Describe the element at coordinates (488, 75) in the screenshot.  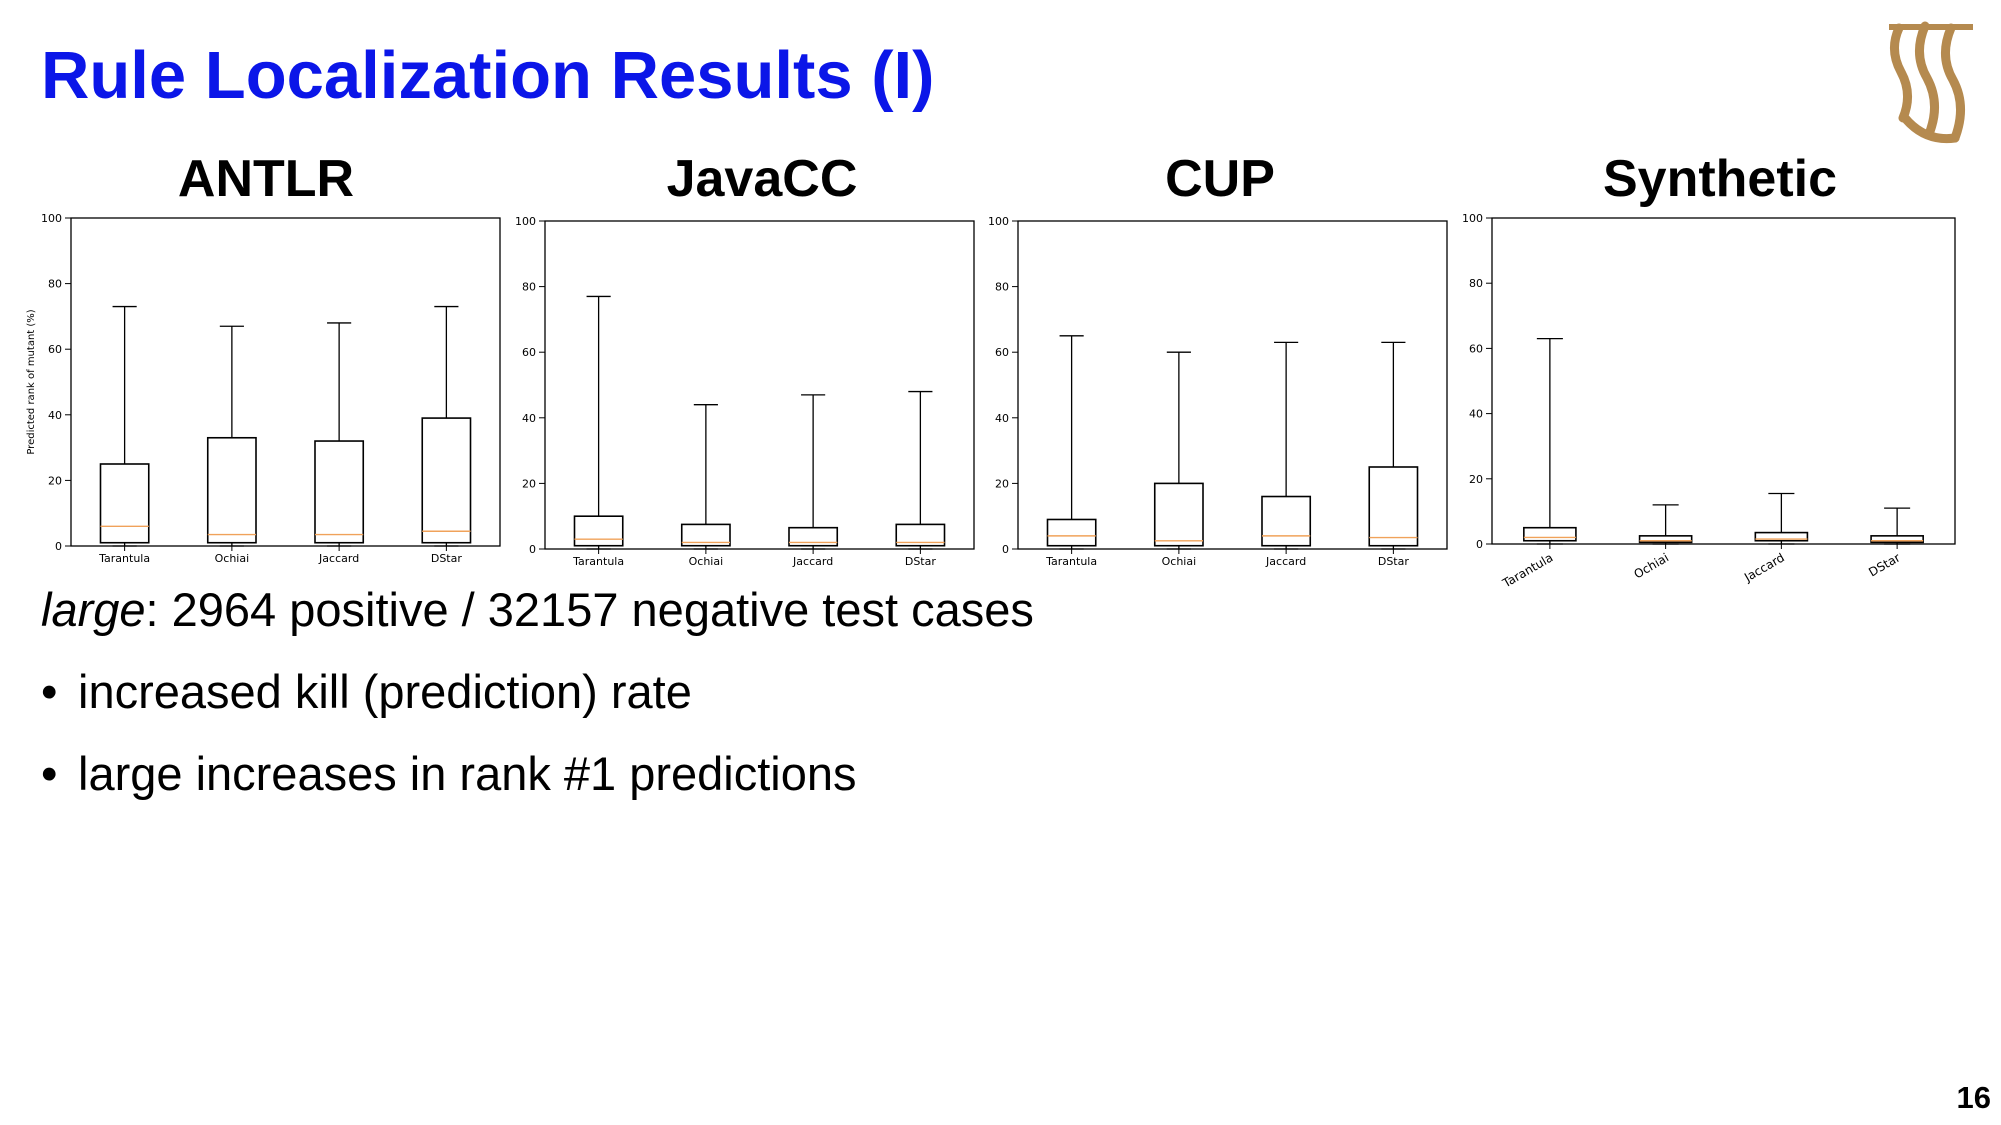
I see `slide-title: Rule Localization Results (I)` at that location.